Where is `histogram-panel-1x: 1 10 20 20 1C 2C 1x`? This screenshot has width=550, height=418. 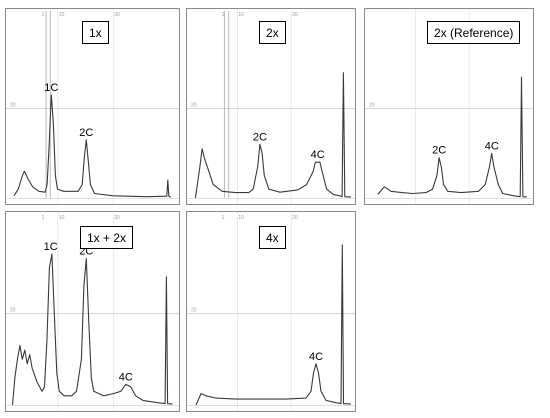 histogram-panel-1x: 1 10 20 20 1C 2C 1x is located at coordinates (92, 106).